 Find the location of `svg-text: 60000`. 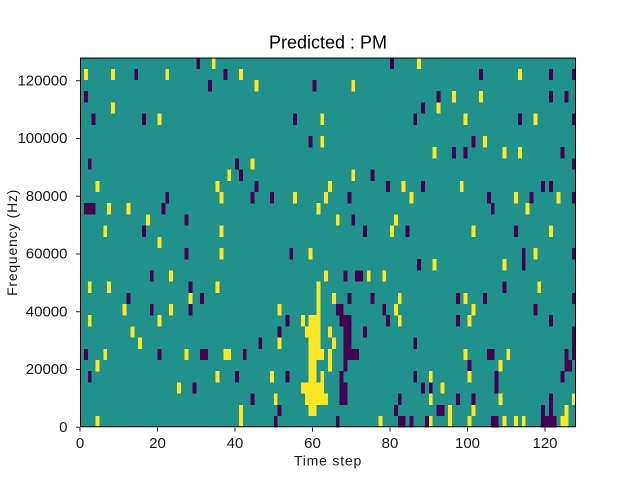

svg-text: 60000 is located at coordinates (47, 254).